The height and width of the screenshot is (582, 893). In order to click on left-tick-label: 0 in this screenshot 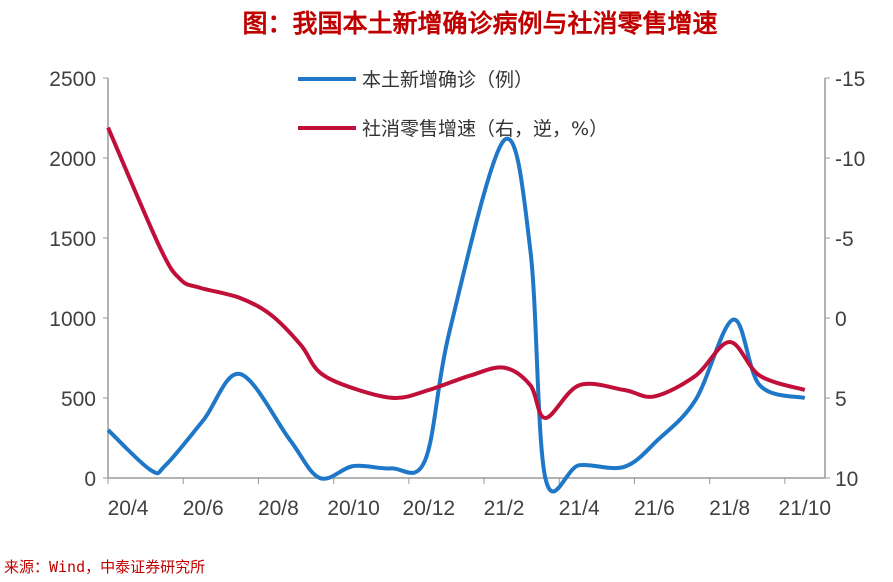, I will do `click(90, 479)`.